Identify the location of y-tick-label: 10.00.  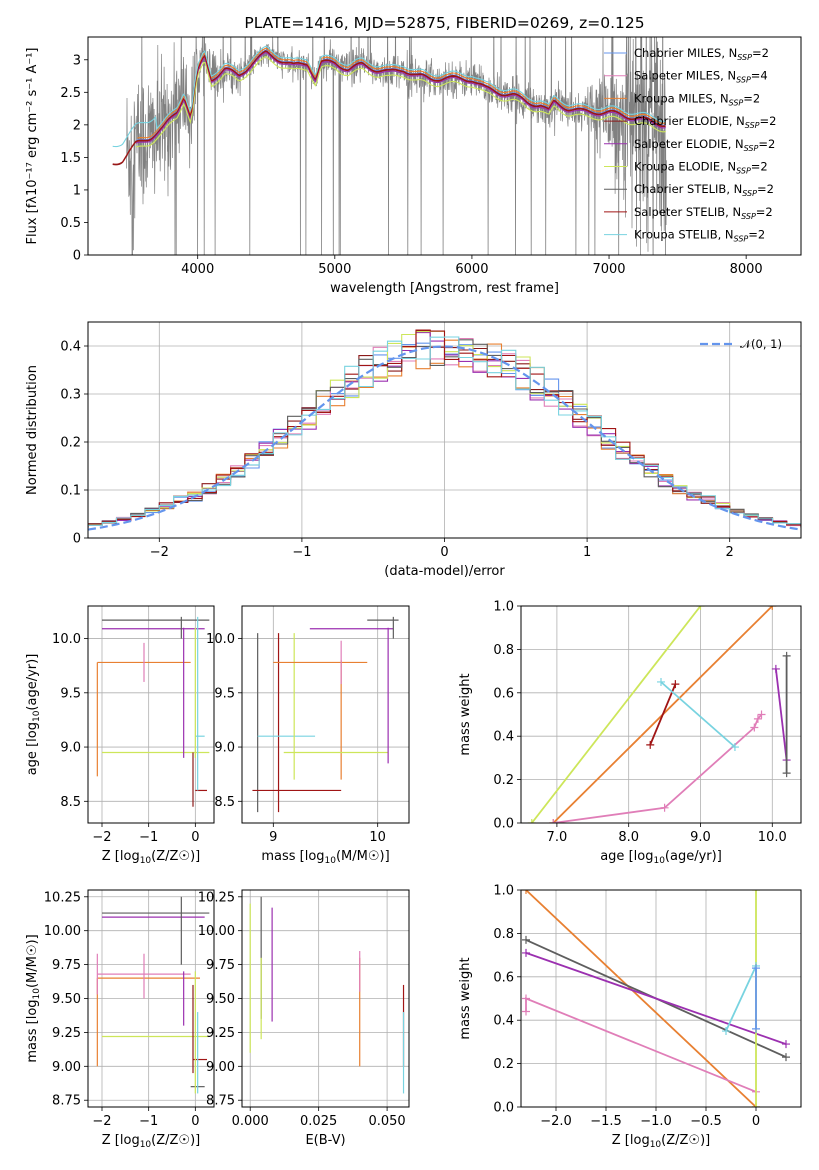
(216, 931).